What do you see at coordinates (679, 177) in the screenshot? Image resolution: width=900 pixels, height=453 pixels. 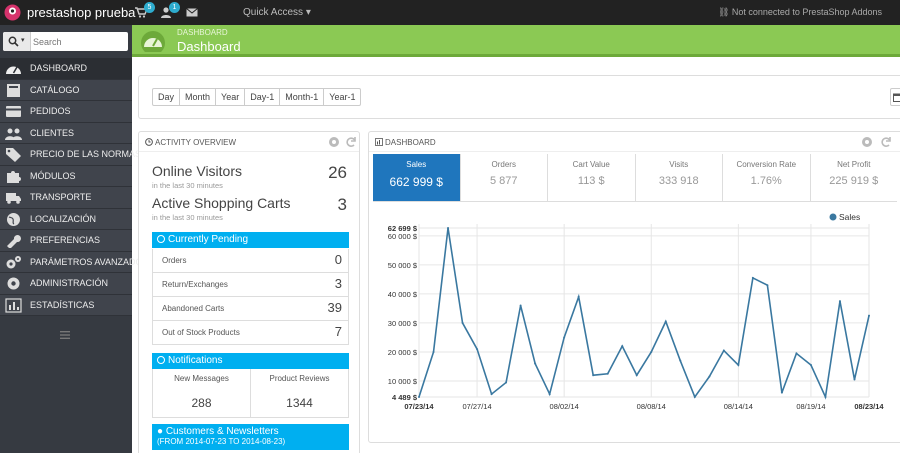 I see `tab-visits: Visits 333 918` at bounding box center [679, 177].